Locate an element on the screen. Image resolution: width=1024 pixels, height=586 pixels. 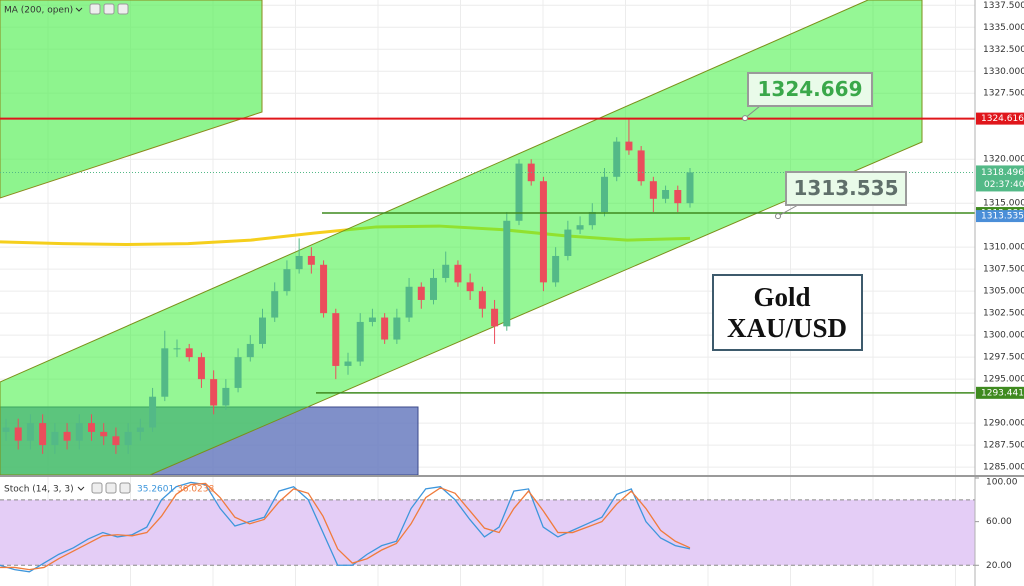
current-price-tag is located at coordinates (1000, 178).